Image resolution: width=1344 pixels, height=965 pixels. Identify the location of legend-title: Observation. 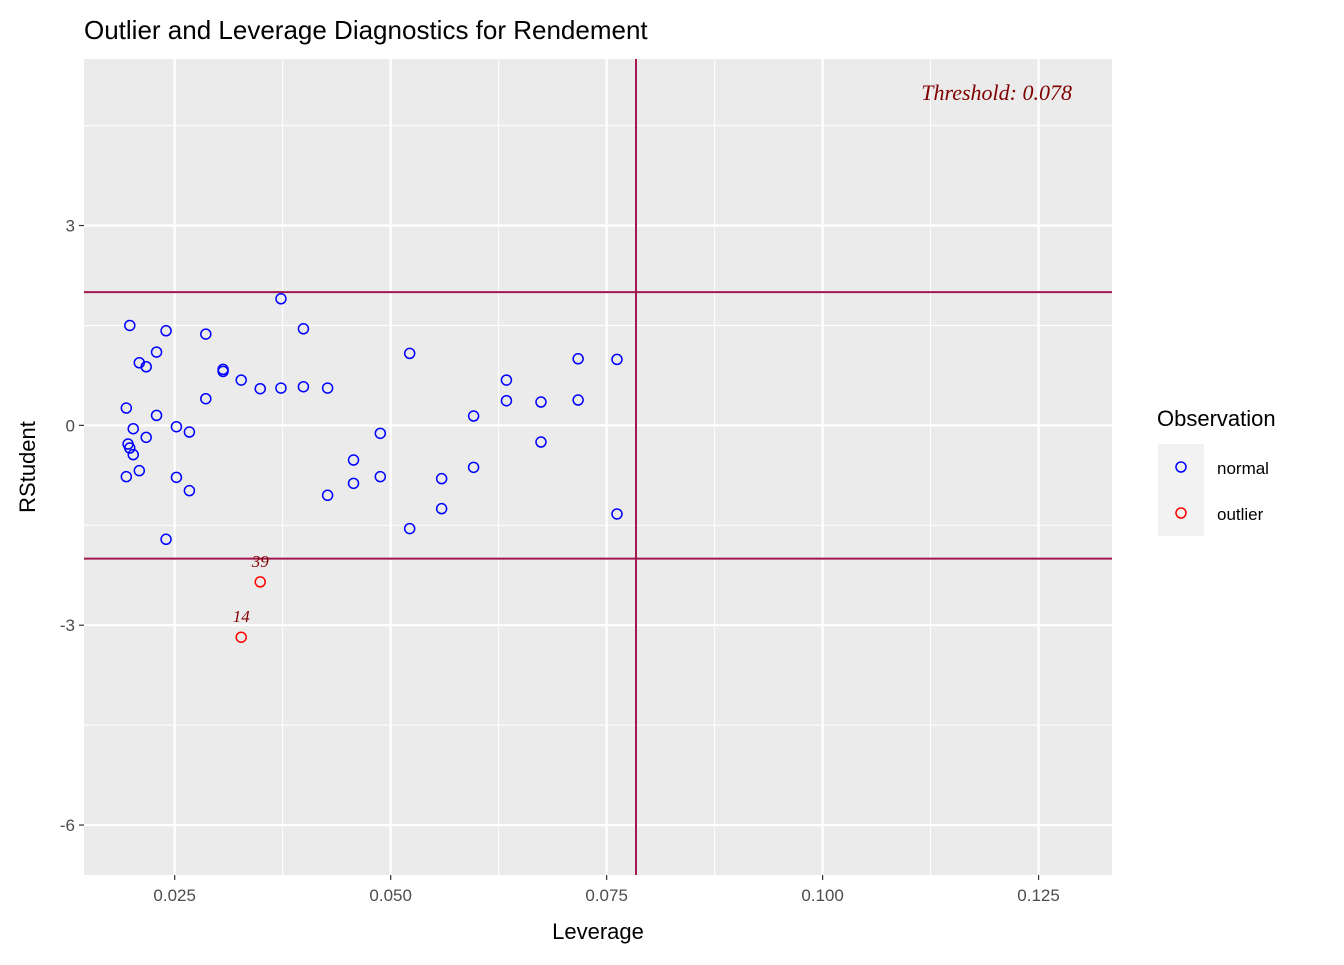
(1216, 418).